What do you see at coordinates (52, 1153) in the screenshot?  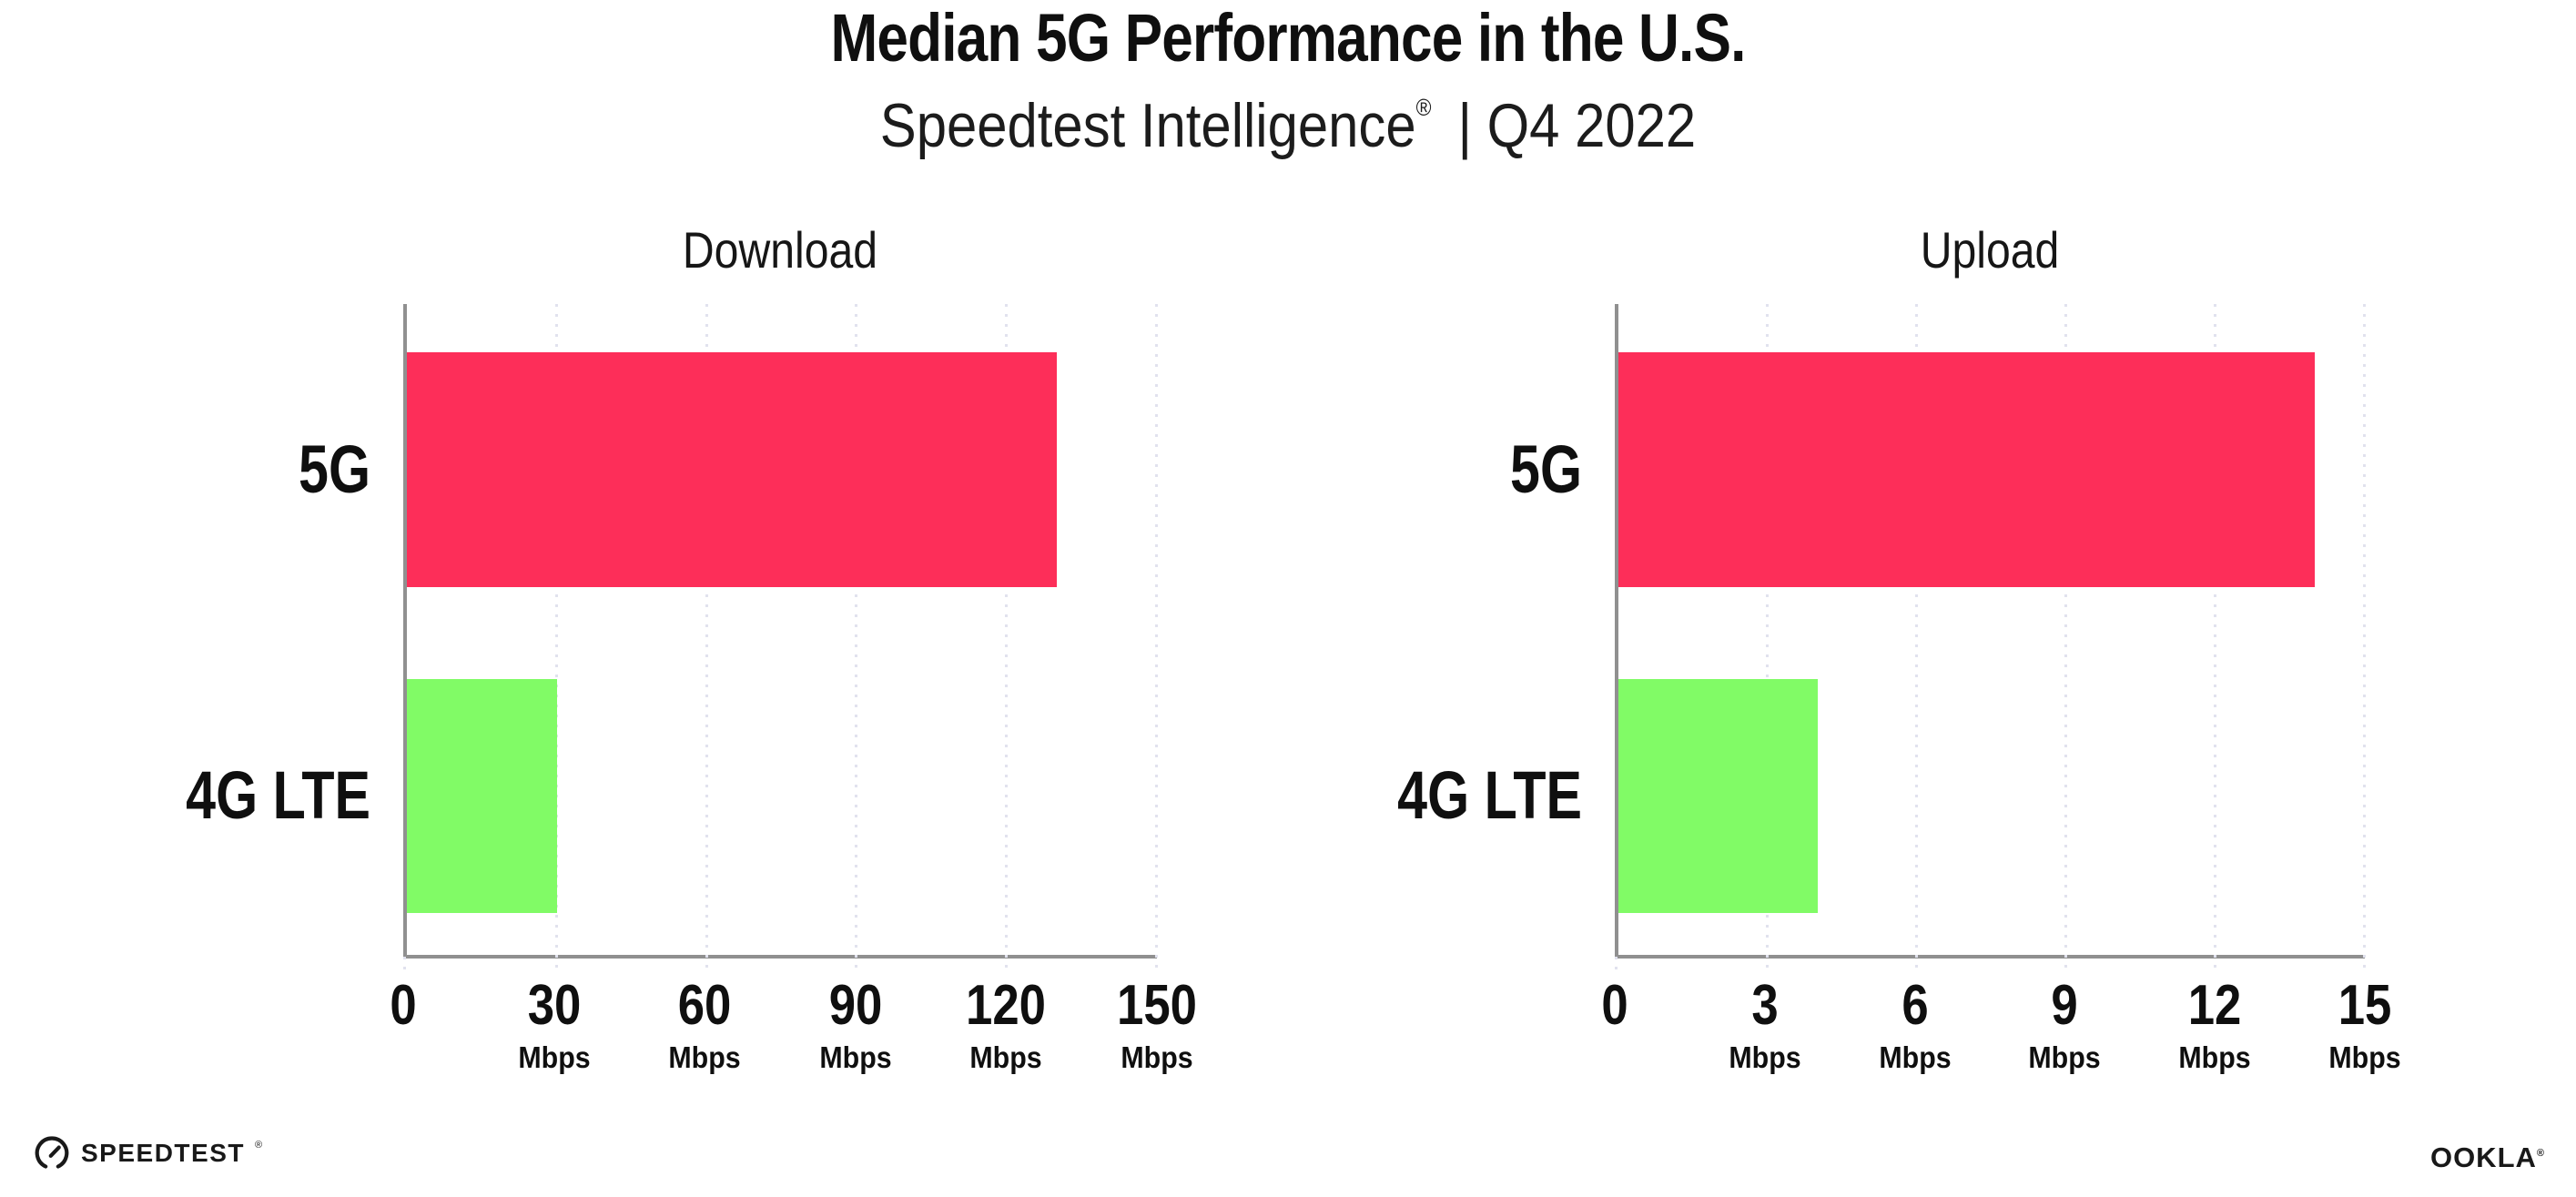 I see `speedtest-gauge-icon` at bounding box center [52, 1153].